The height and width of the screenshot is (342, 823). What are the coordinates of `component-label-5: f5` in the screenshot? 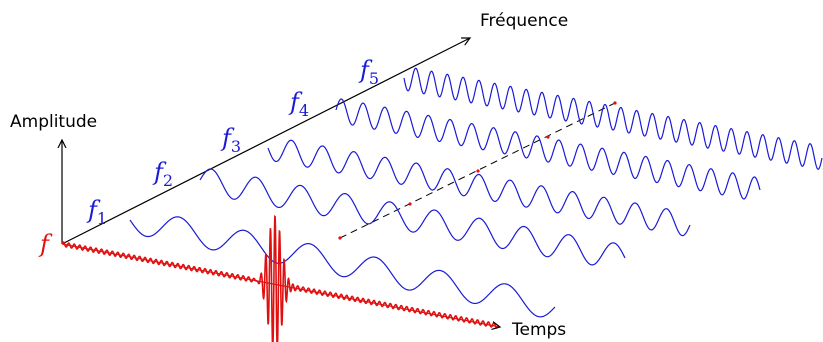 It's located at (368, 72).